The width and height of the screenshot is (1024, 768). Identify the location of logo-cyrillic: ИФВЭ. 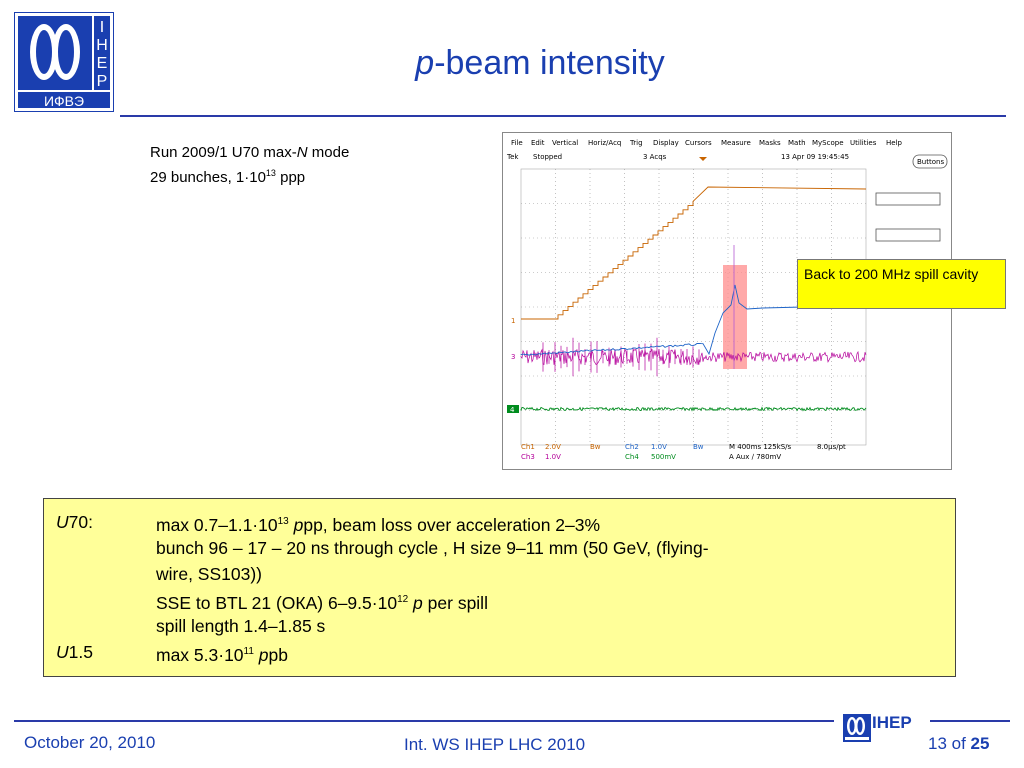
(64, 101).